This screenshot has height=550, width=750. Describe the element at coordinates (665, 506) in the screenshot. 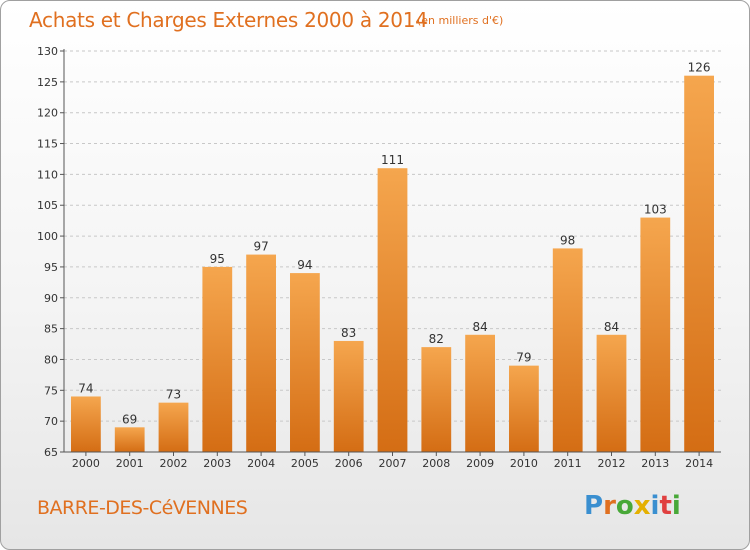

I see `logo-letter: t` at that location.